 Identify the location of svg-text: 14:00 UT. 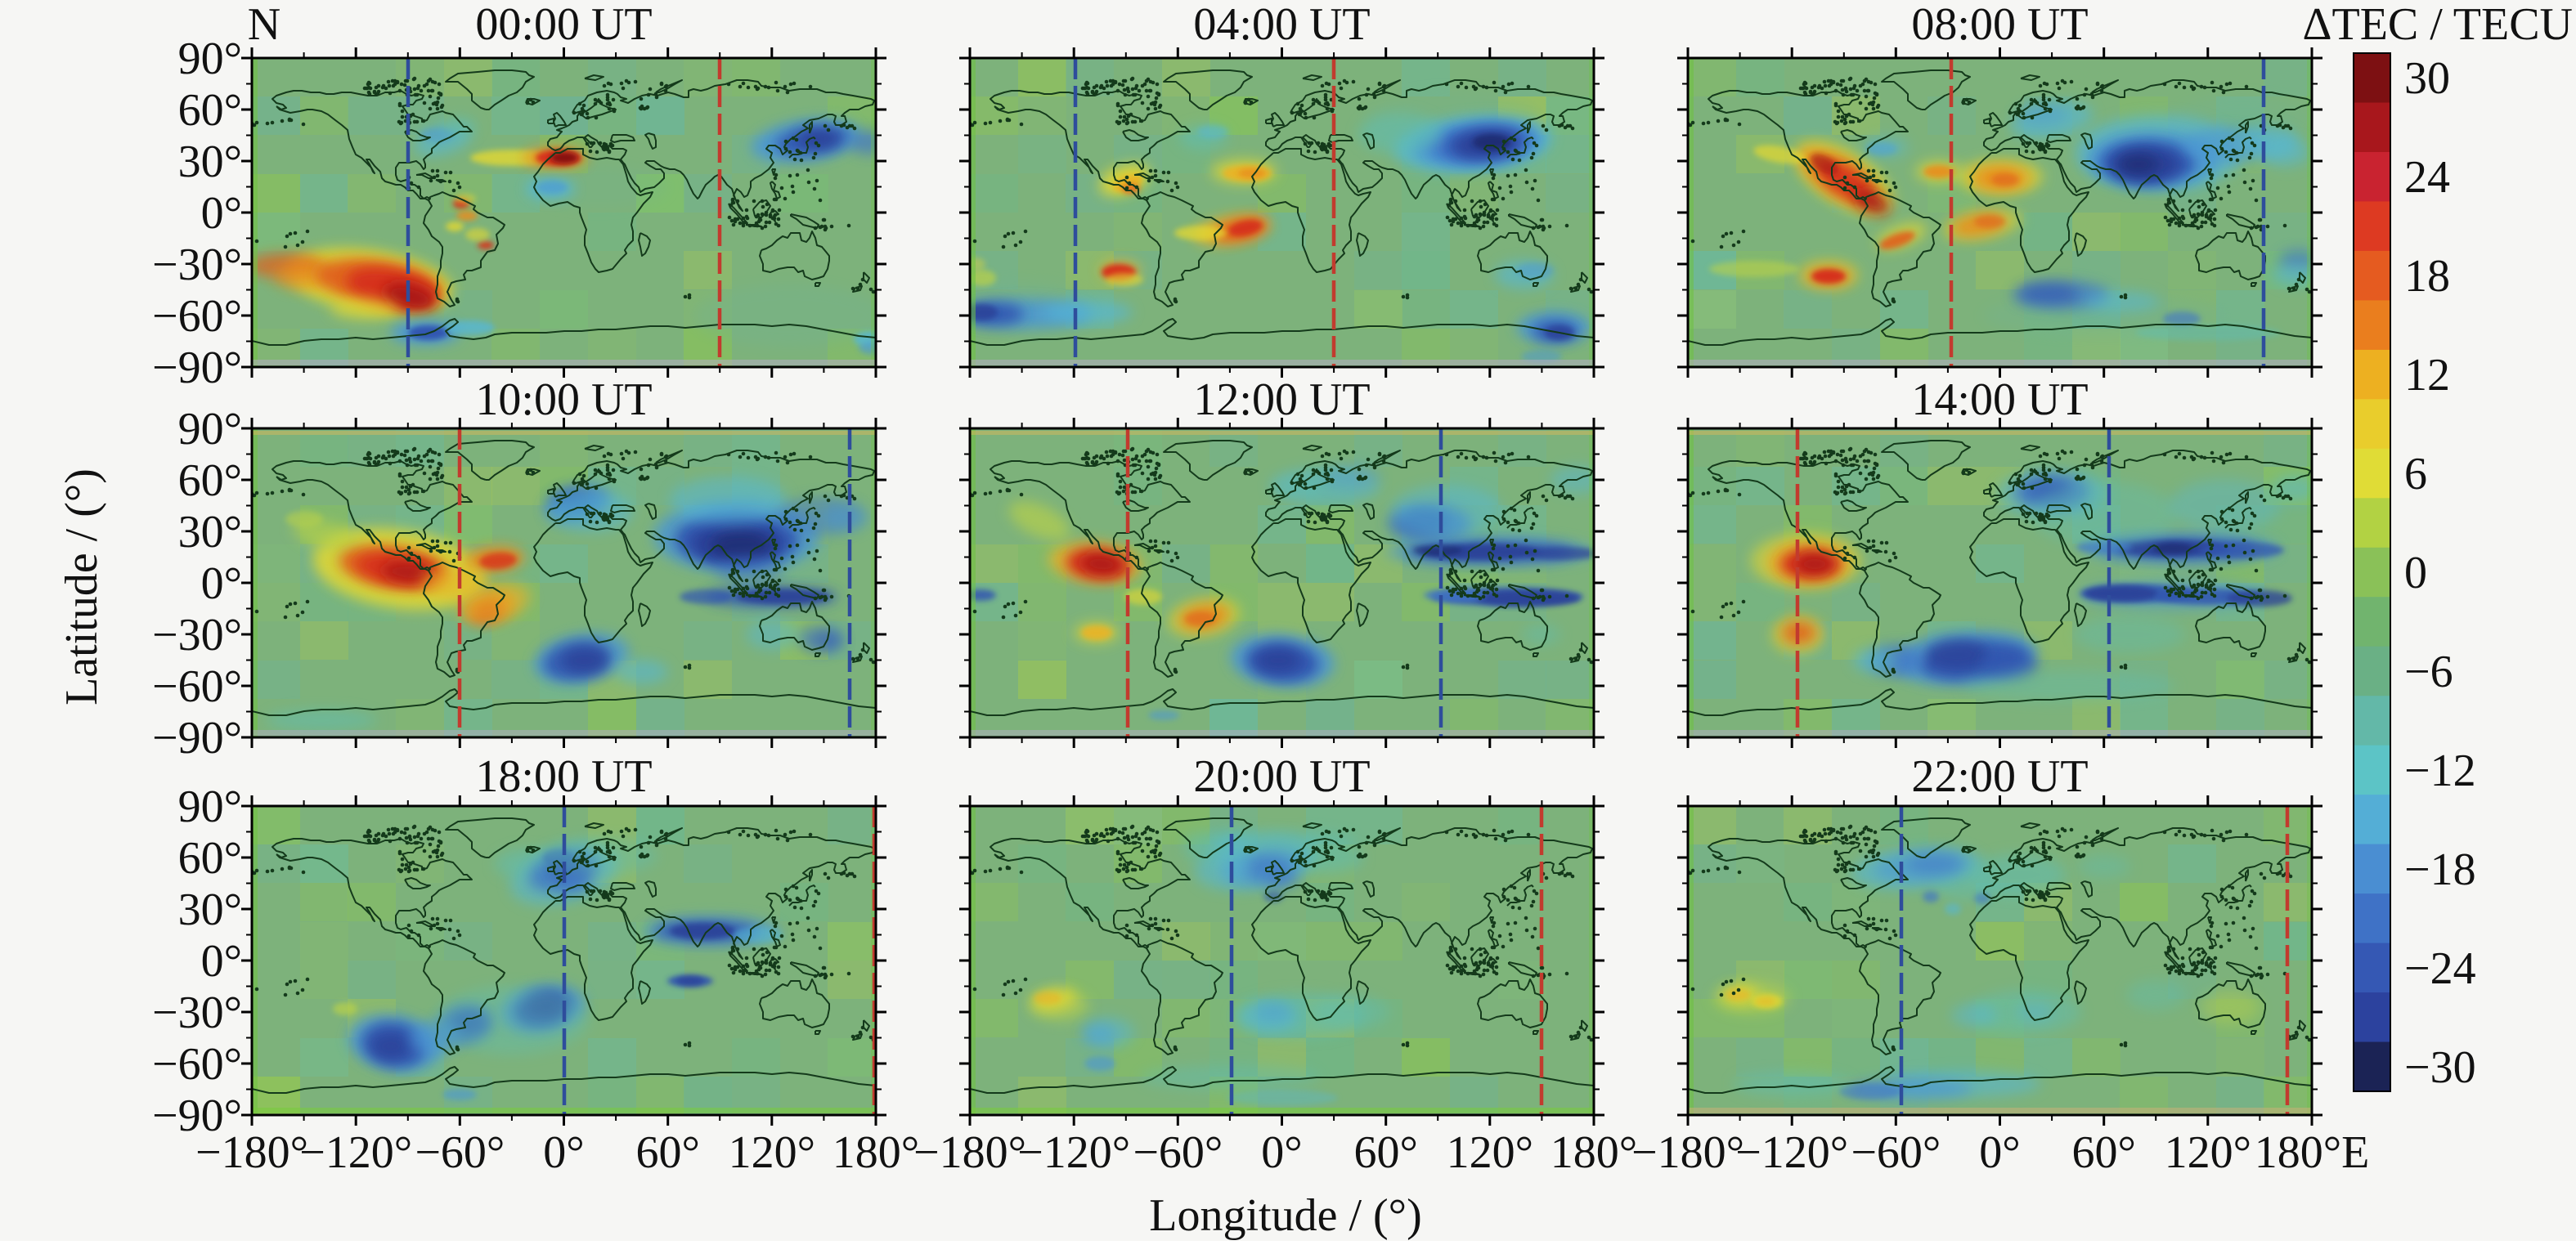
(1999, 399).